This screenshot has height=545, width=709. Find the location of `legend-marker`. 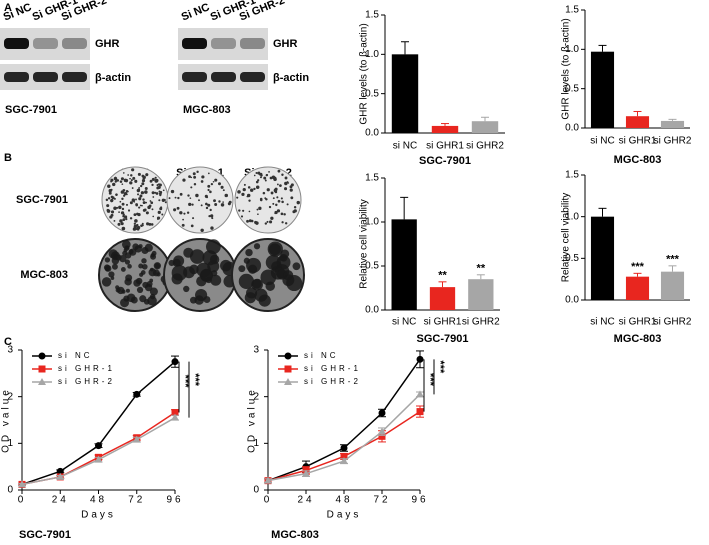

legend-marker is located at coordinates (288, 356).